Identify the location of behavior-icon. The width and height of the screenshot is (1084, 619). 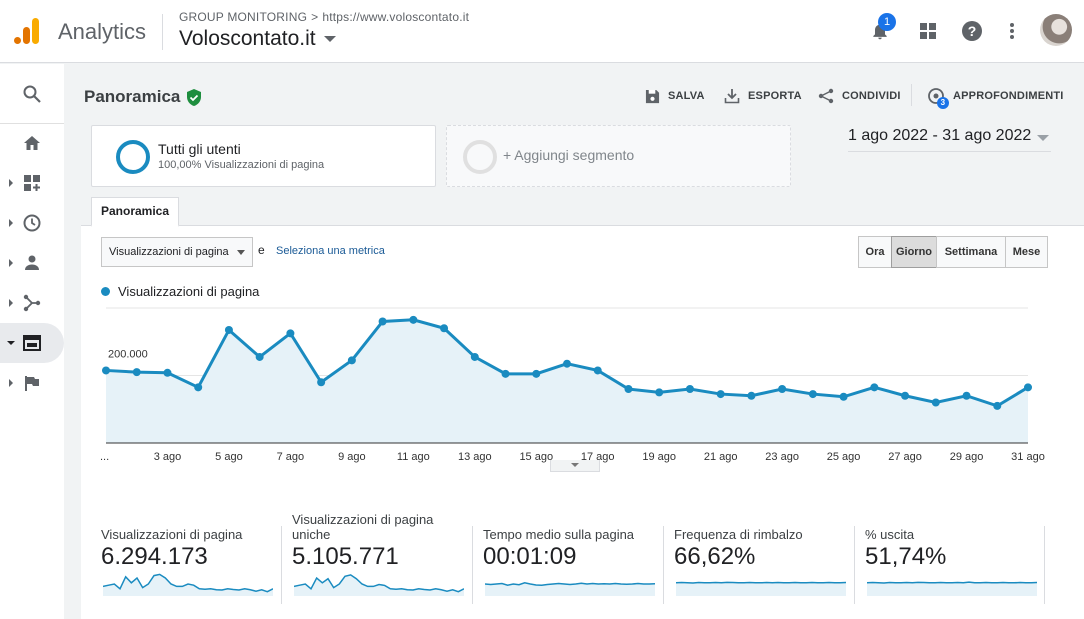
(32, 343).